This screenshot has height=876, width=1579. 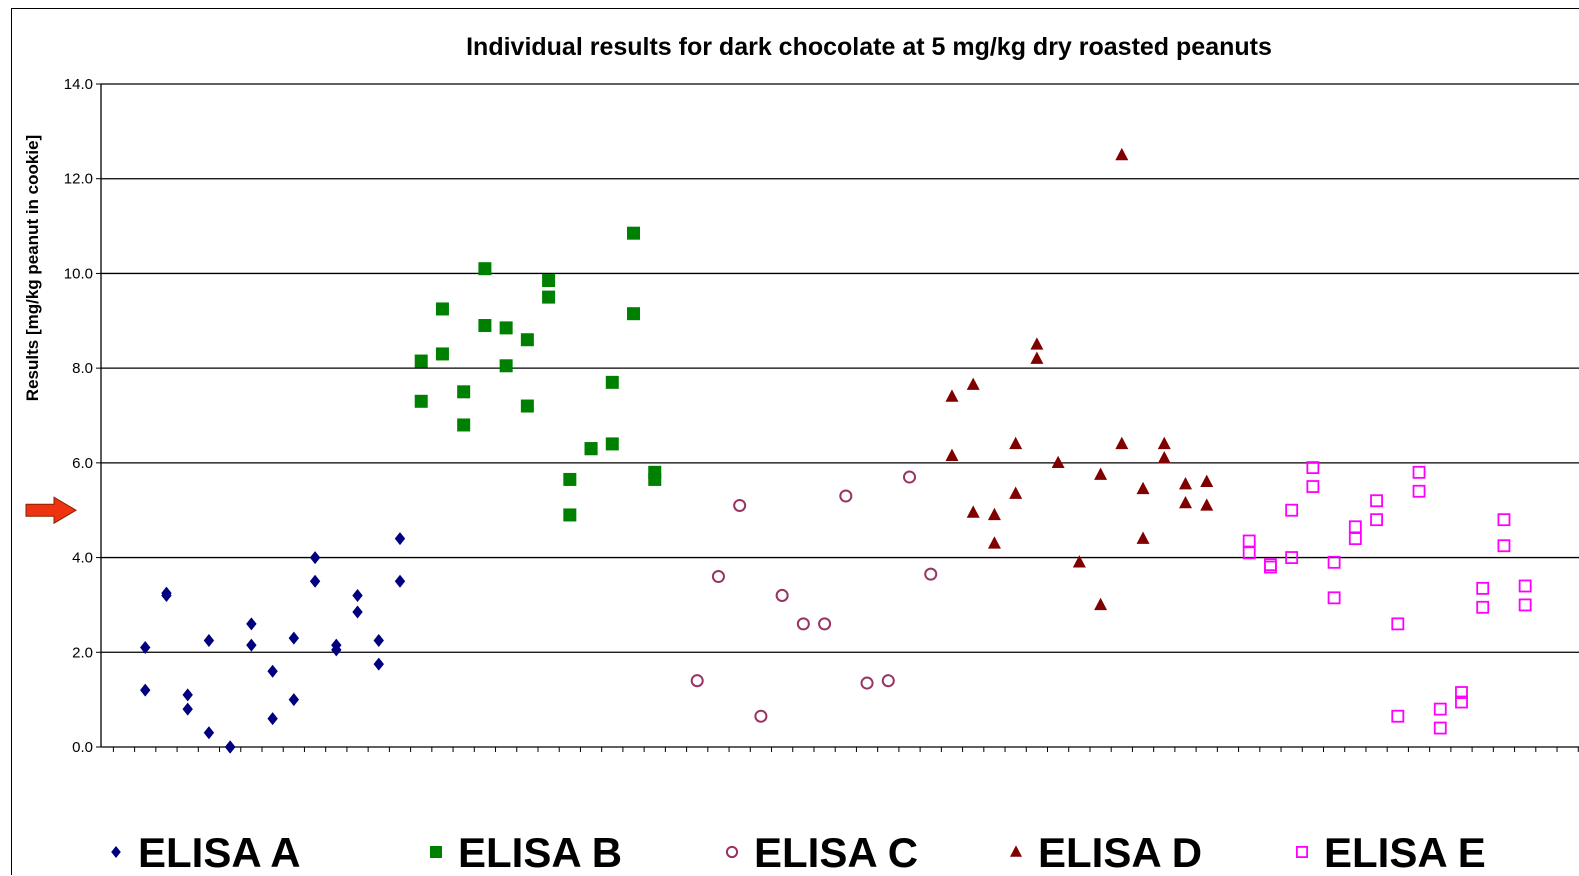 What do you see at coordinates (540, 852) in the screenshot?
I see `legend-label: ELISA B` at bounding box center [540, 852].